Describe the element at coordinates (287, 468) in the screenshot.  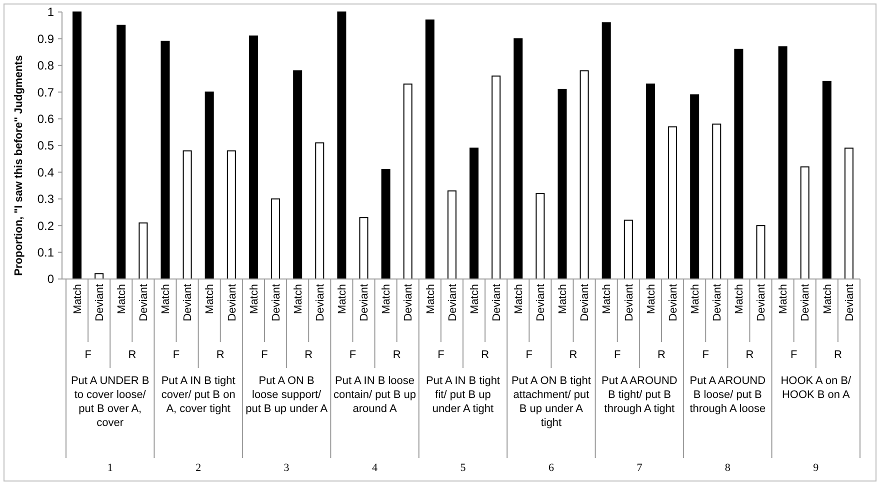
I see `text: 3` at that location.